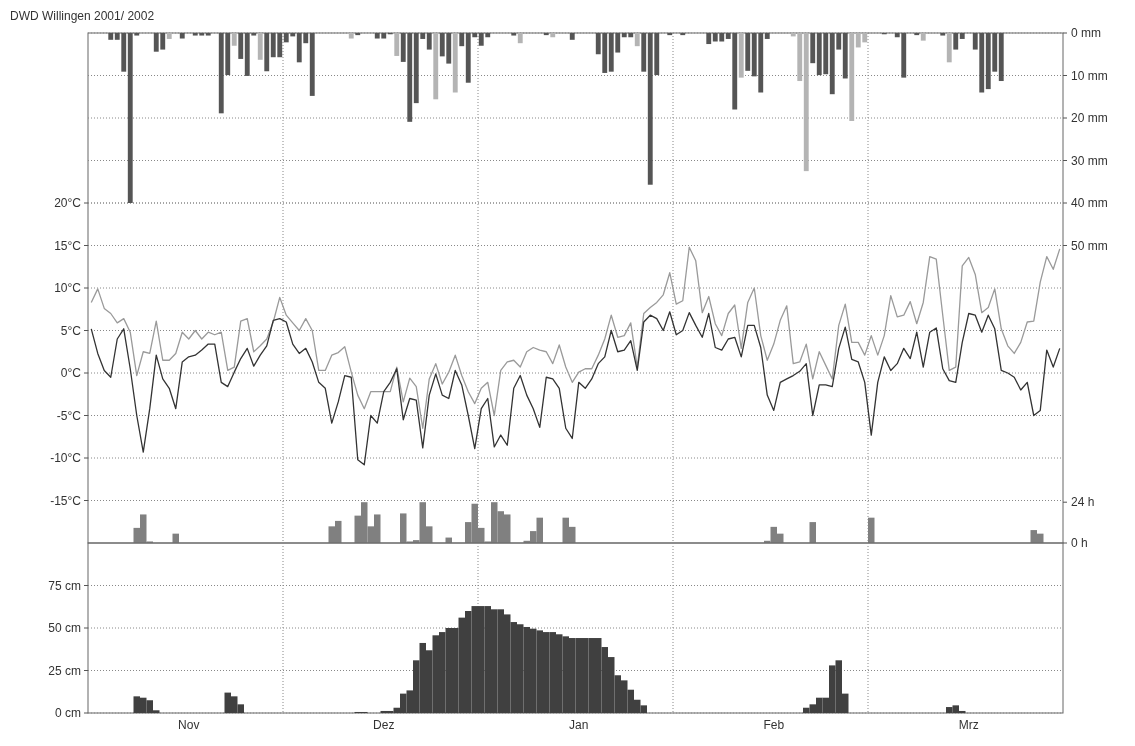 The width and height of the screenshot is (1135, 746). Describe the element at coordinates (64, 670) in the screenshot. I see `y-tick-label: 25 cm` at that location.